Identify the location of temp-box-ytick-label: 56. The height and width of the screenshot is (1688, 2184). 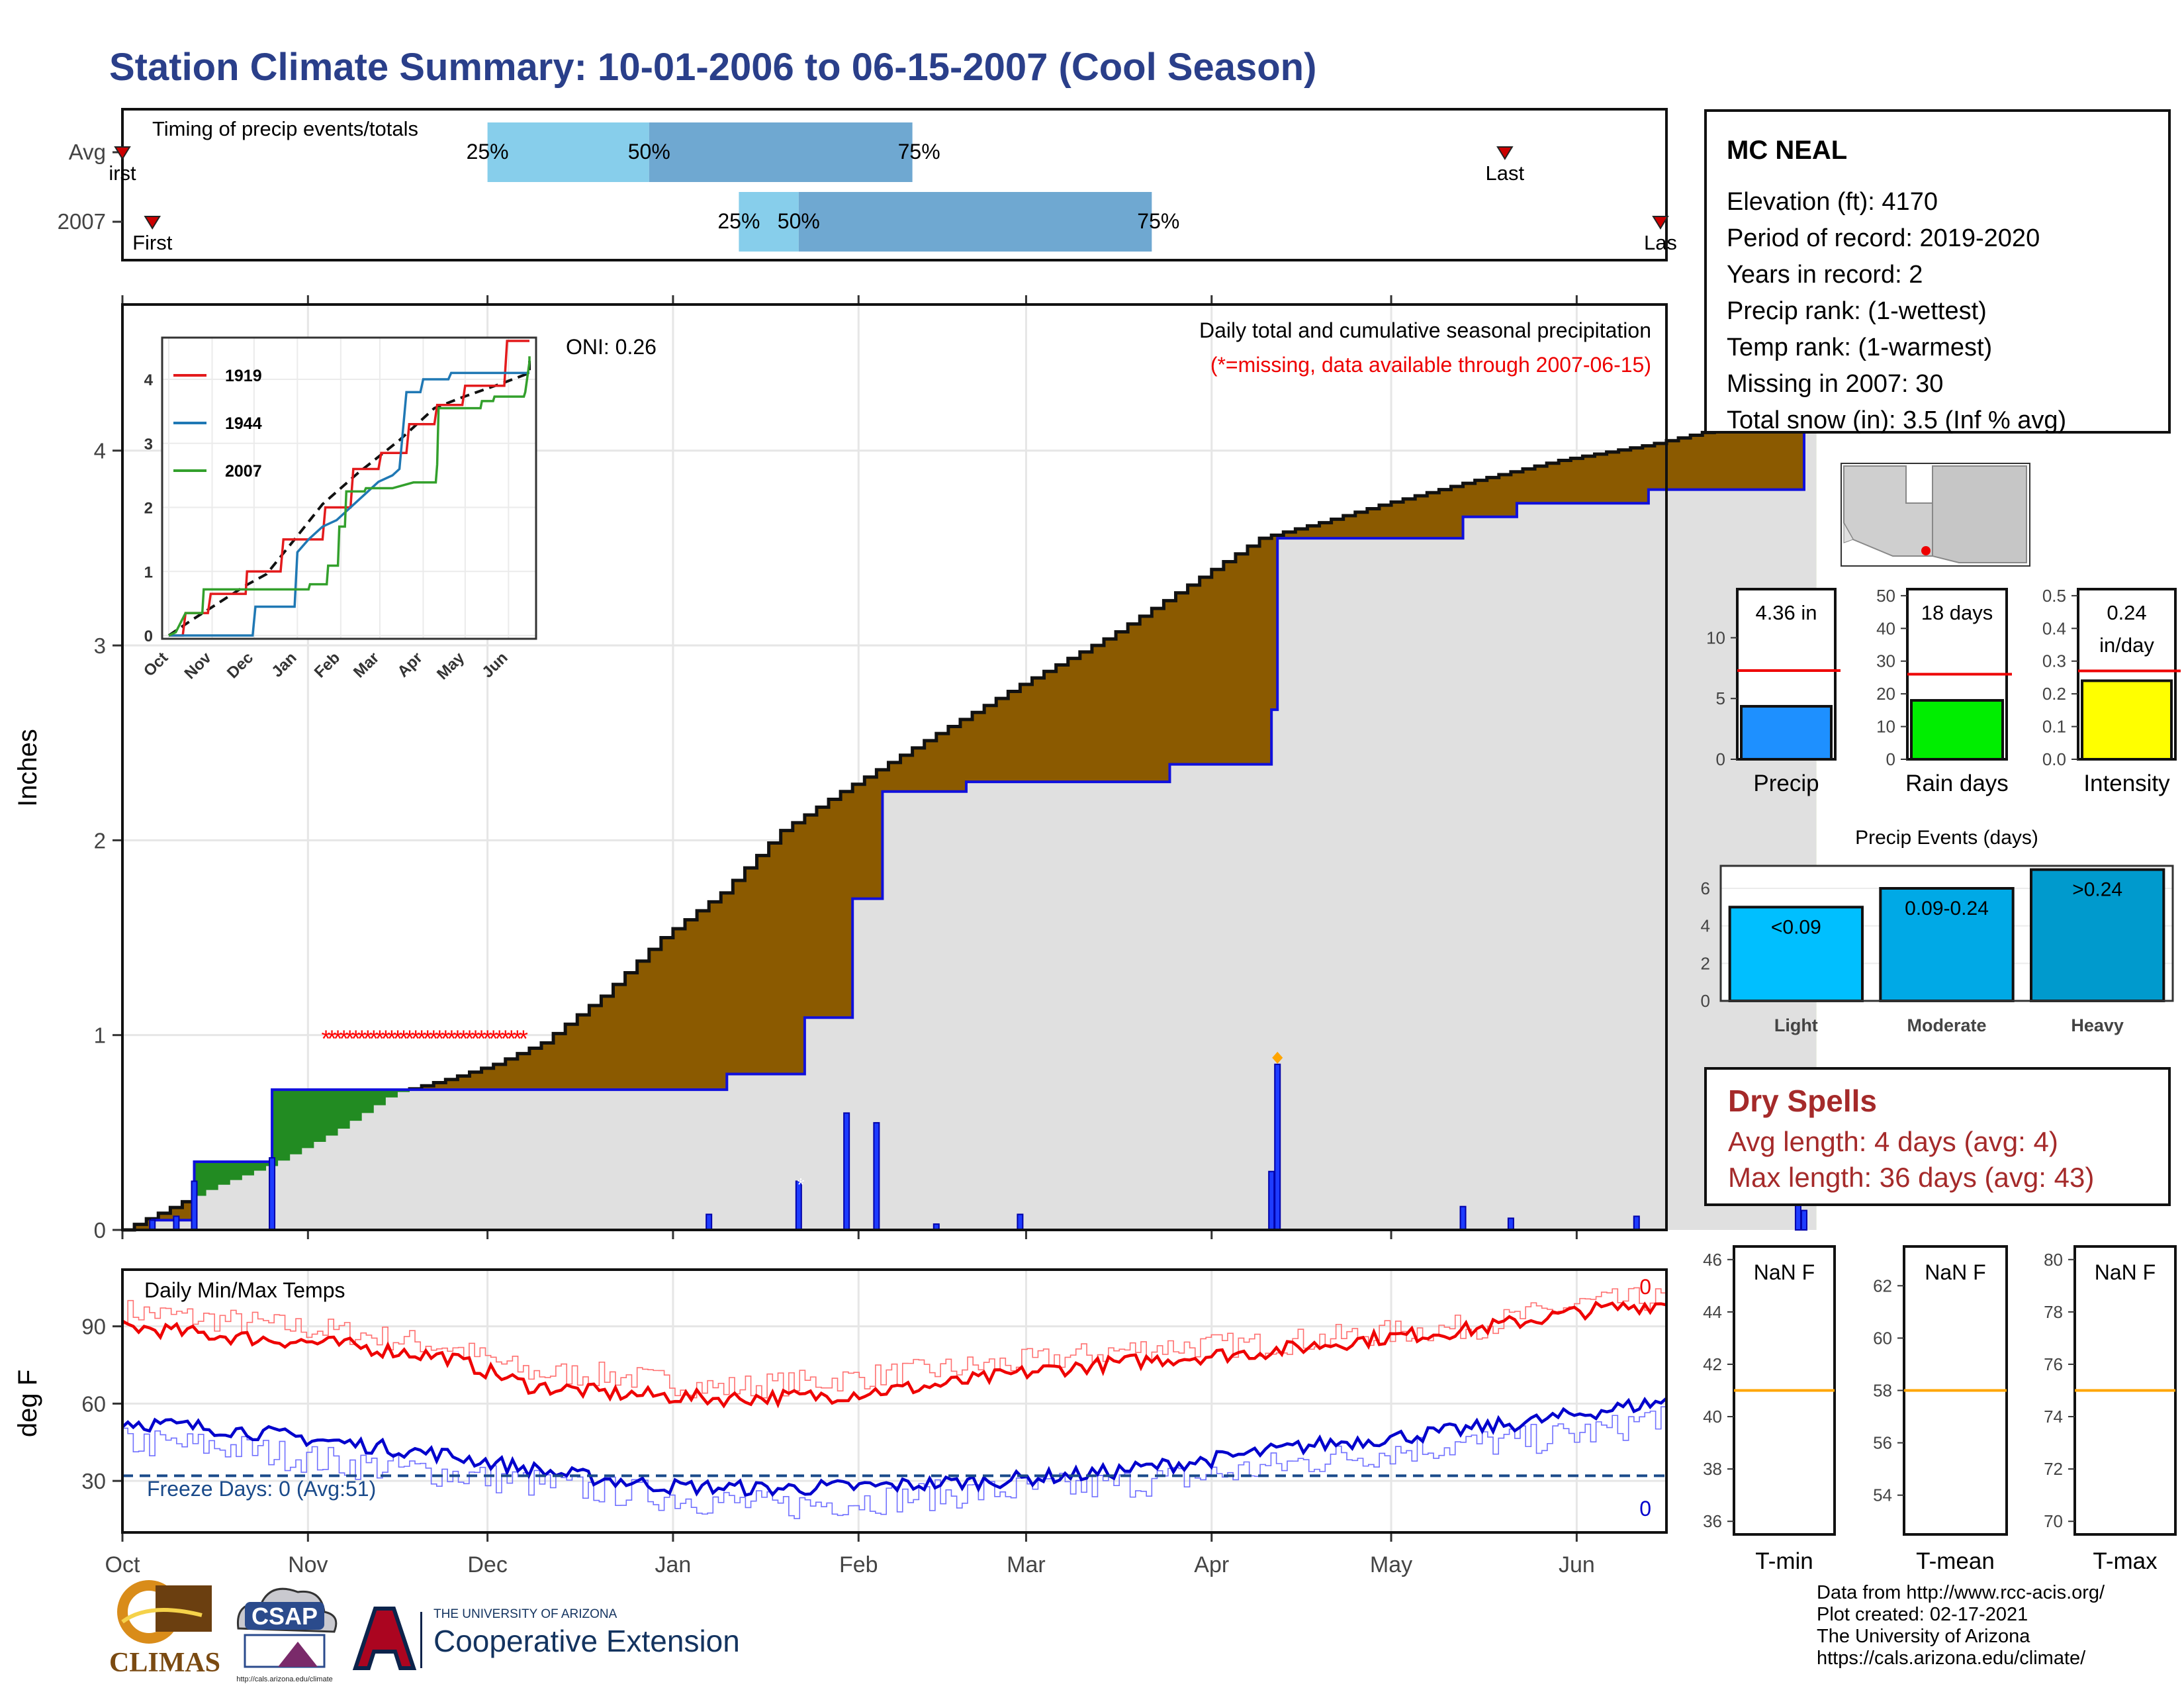
(1883, 1443).